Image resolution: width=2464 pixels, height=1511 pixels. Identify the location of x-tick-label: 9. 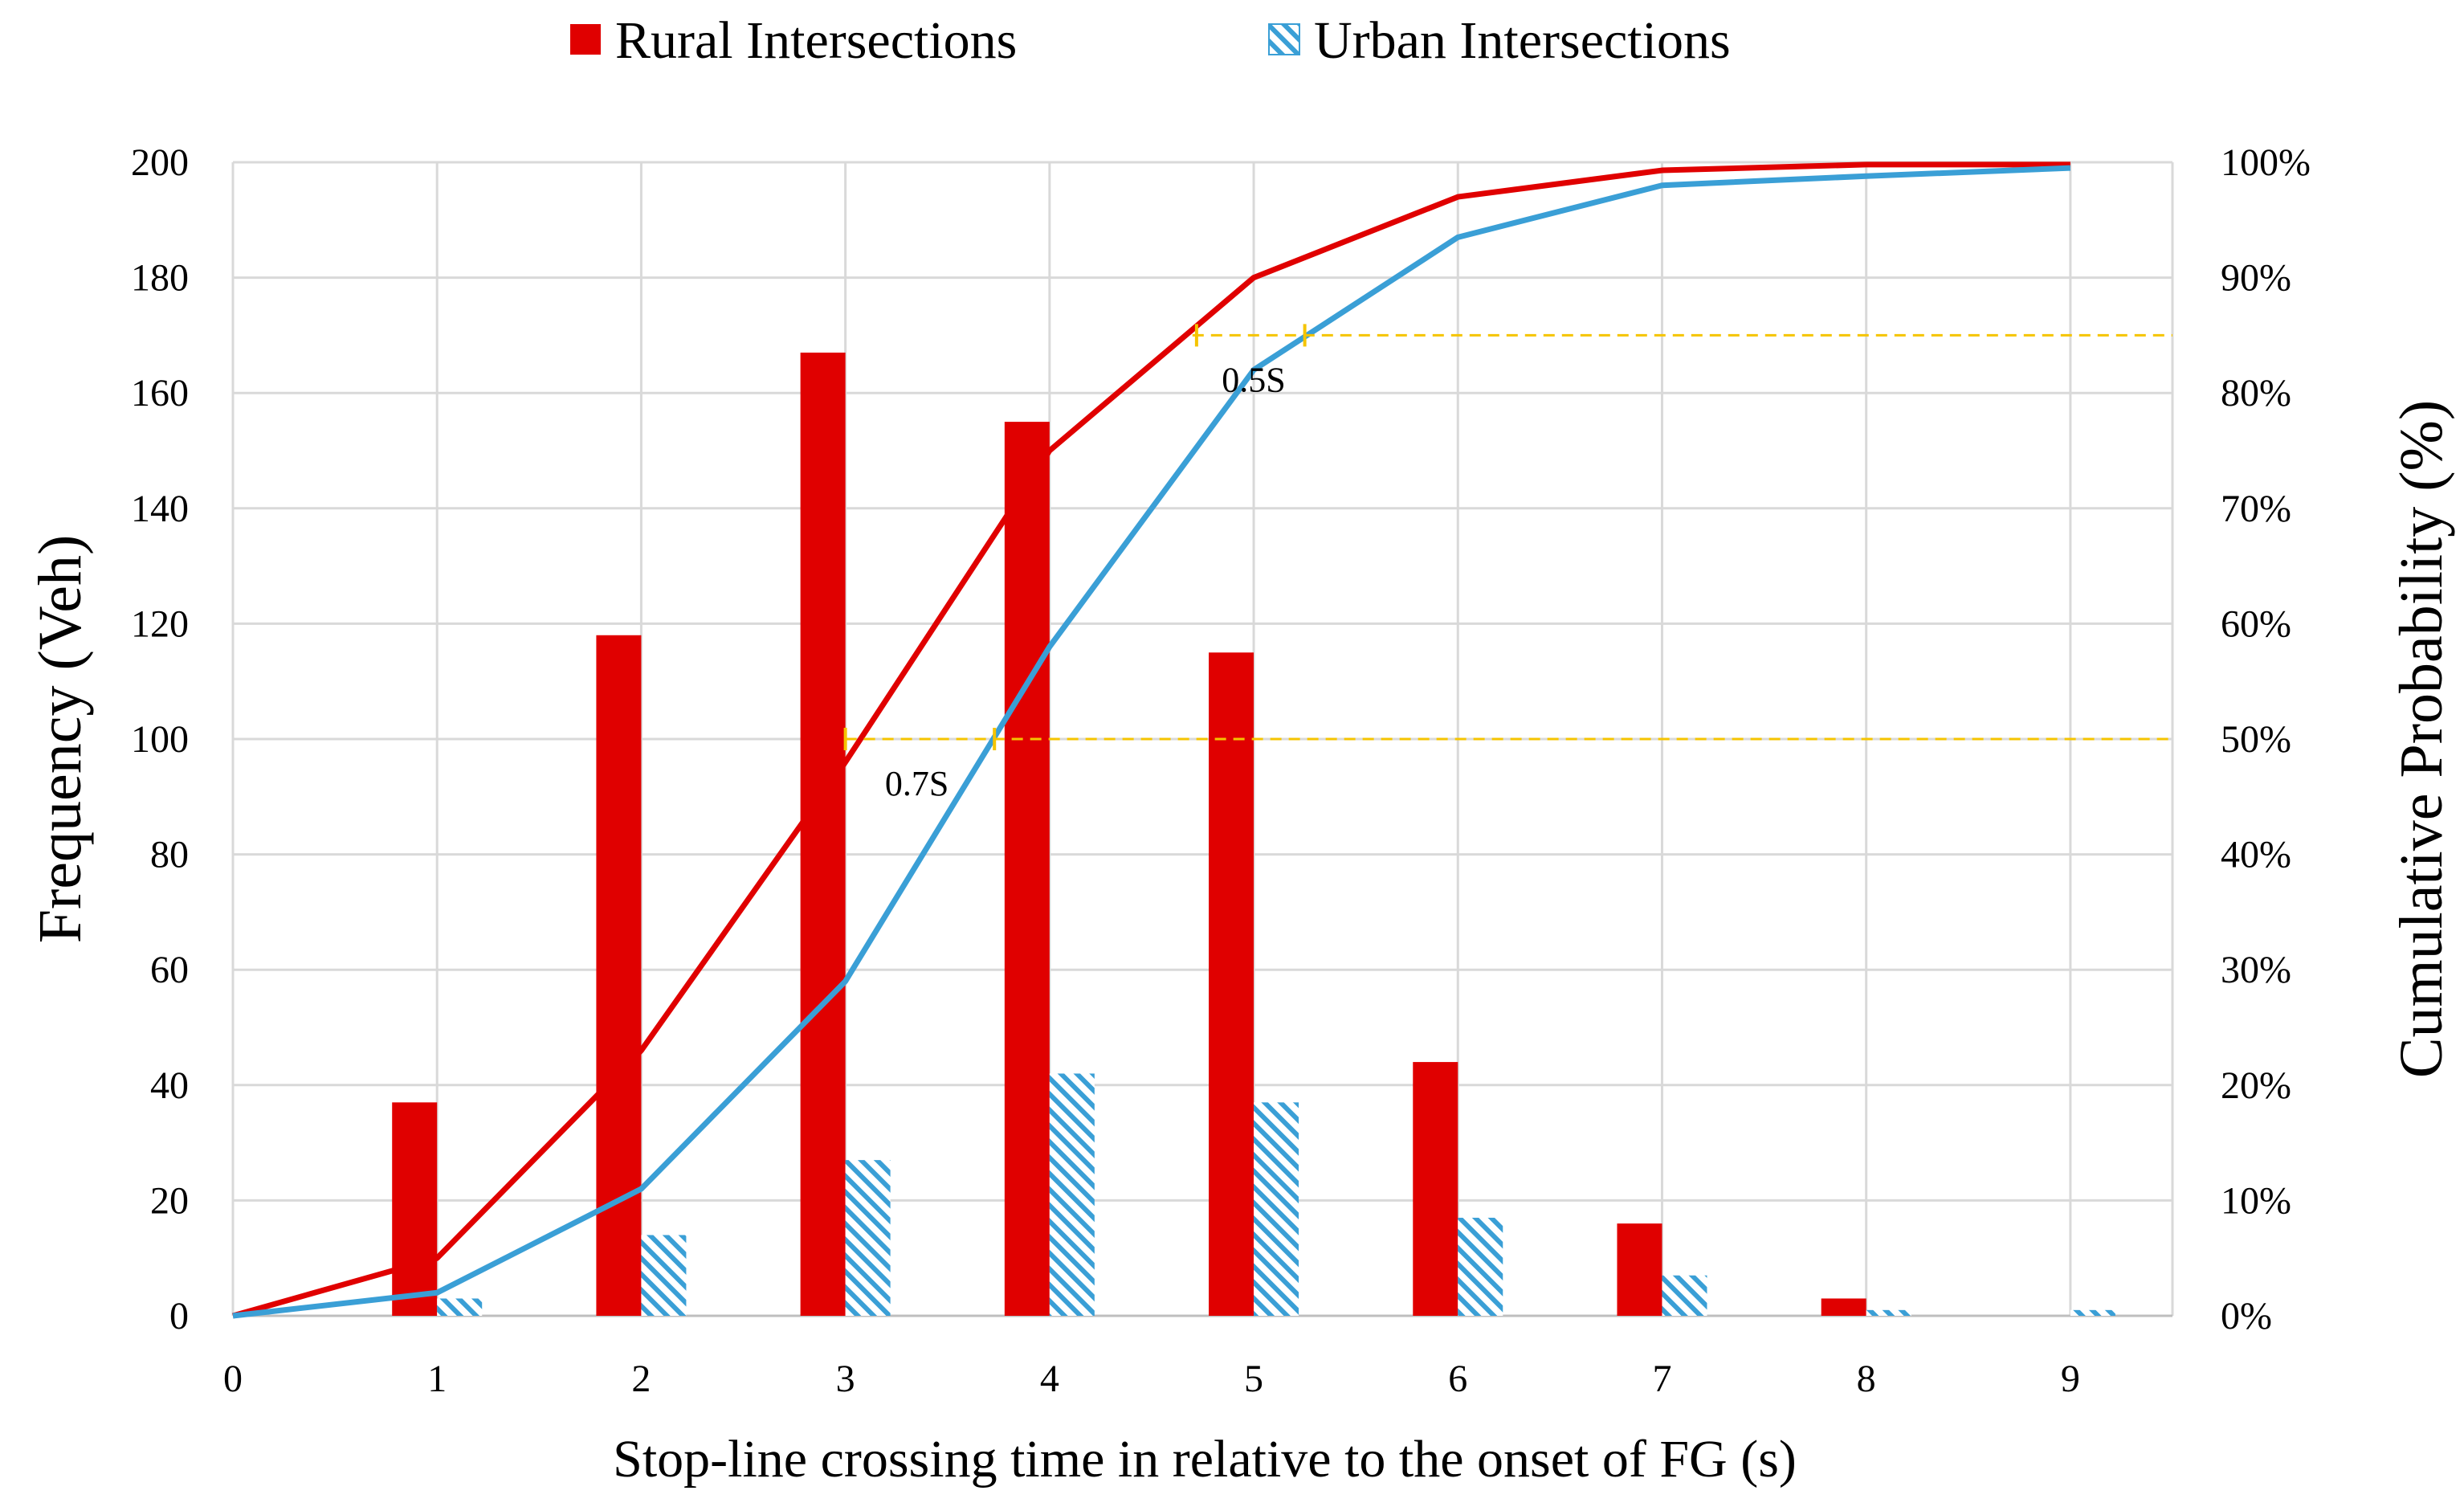
(2070, 1379).